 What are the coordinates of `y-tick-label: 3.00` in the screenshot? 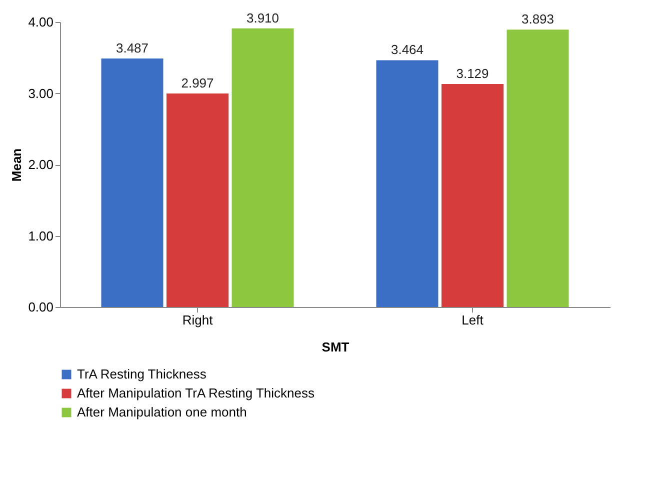 It's located at (41, 93).